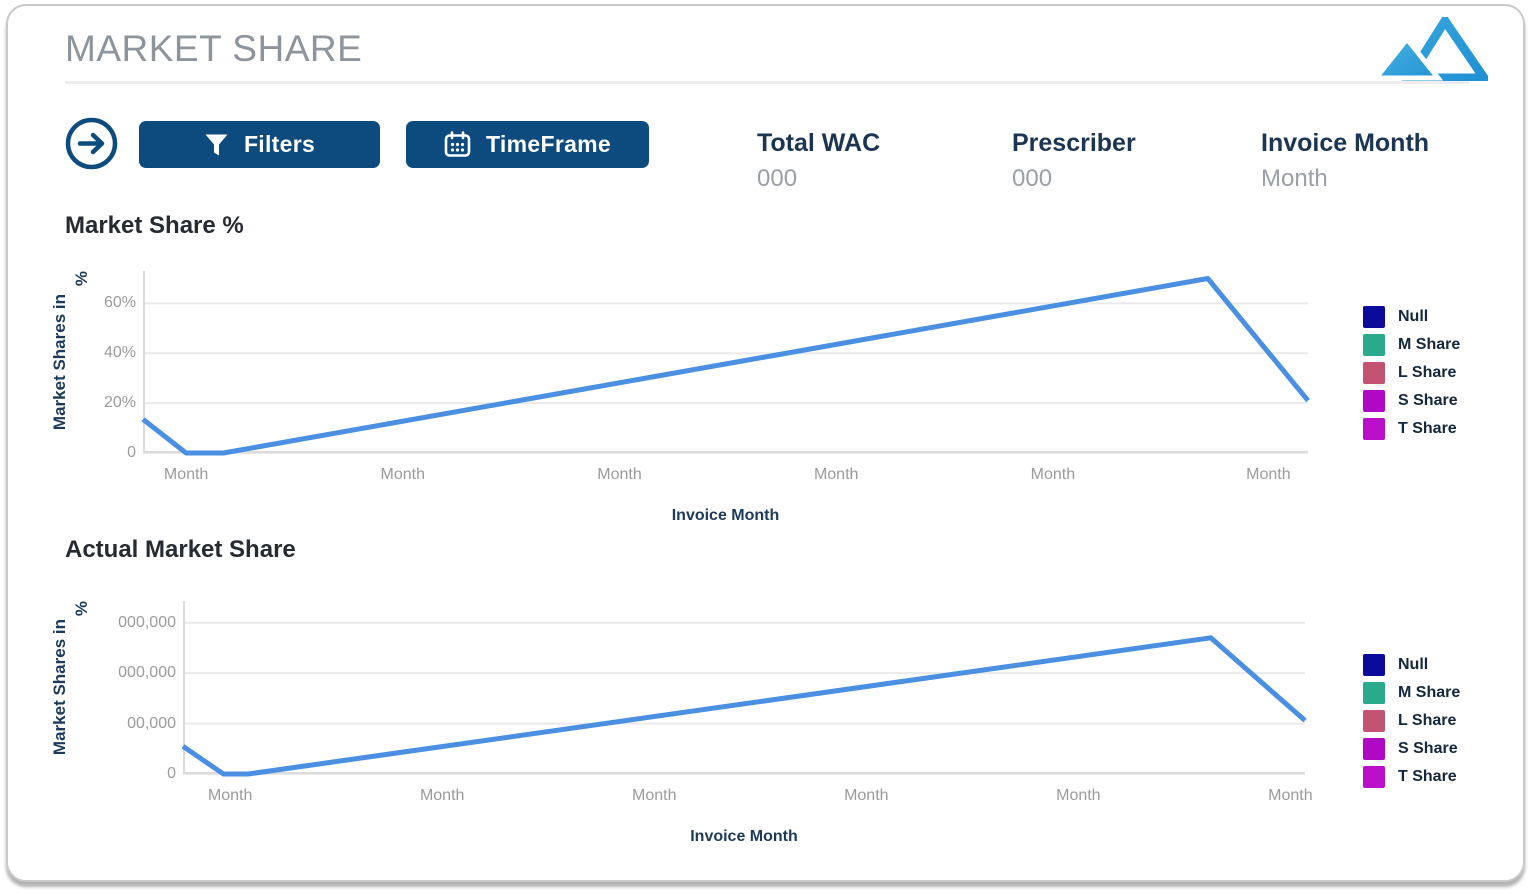 The width and height of the screenshot is (1535, 894). What do you see at coordinates (119, 403) in the screenshot?
I see `y-tick-label: 20%` at bounding box center [119, 403].